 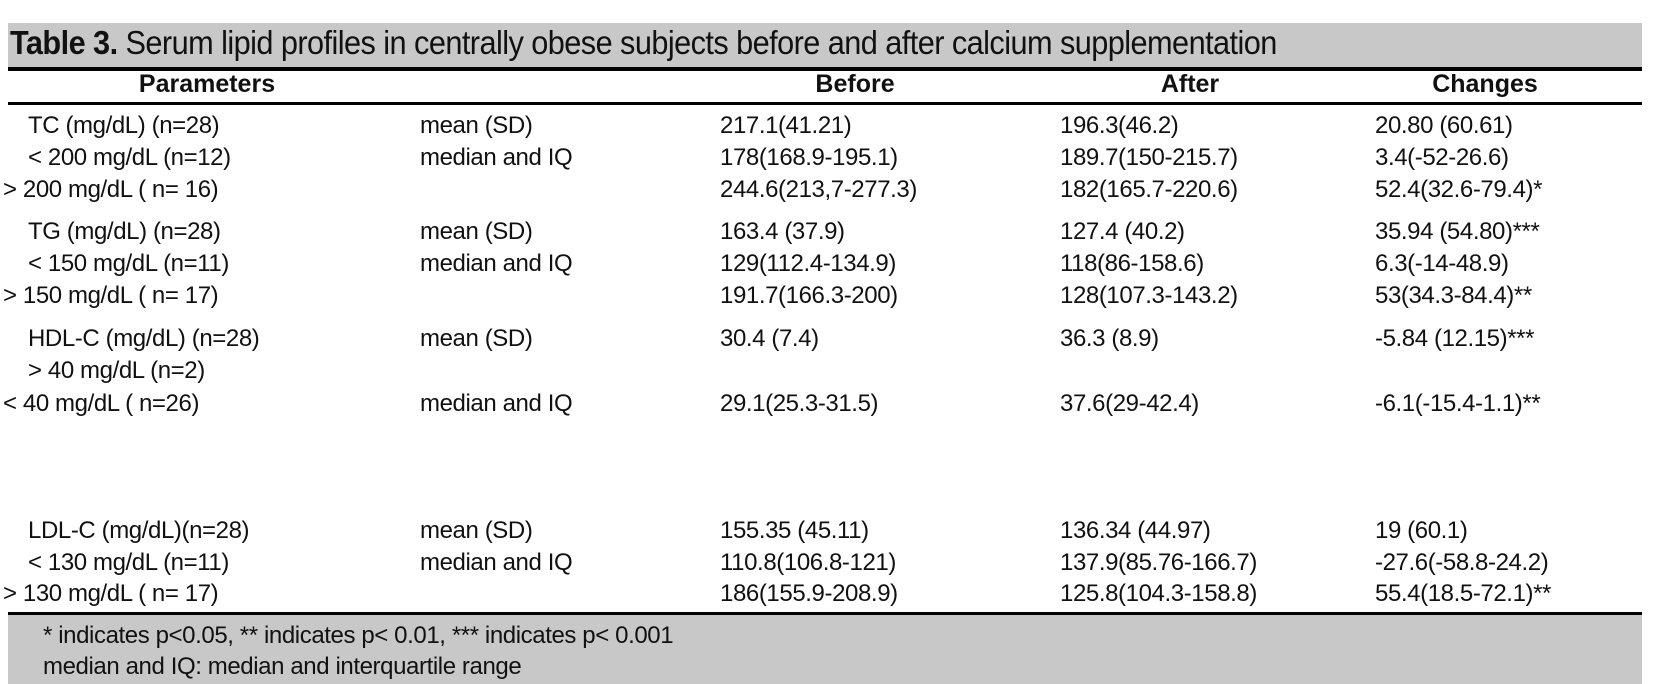 I want to click on cell-after: 125.8(104.3-158.8), so click(x=1158, y=593).